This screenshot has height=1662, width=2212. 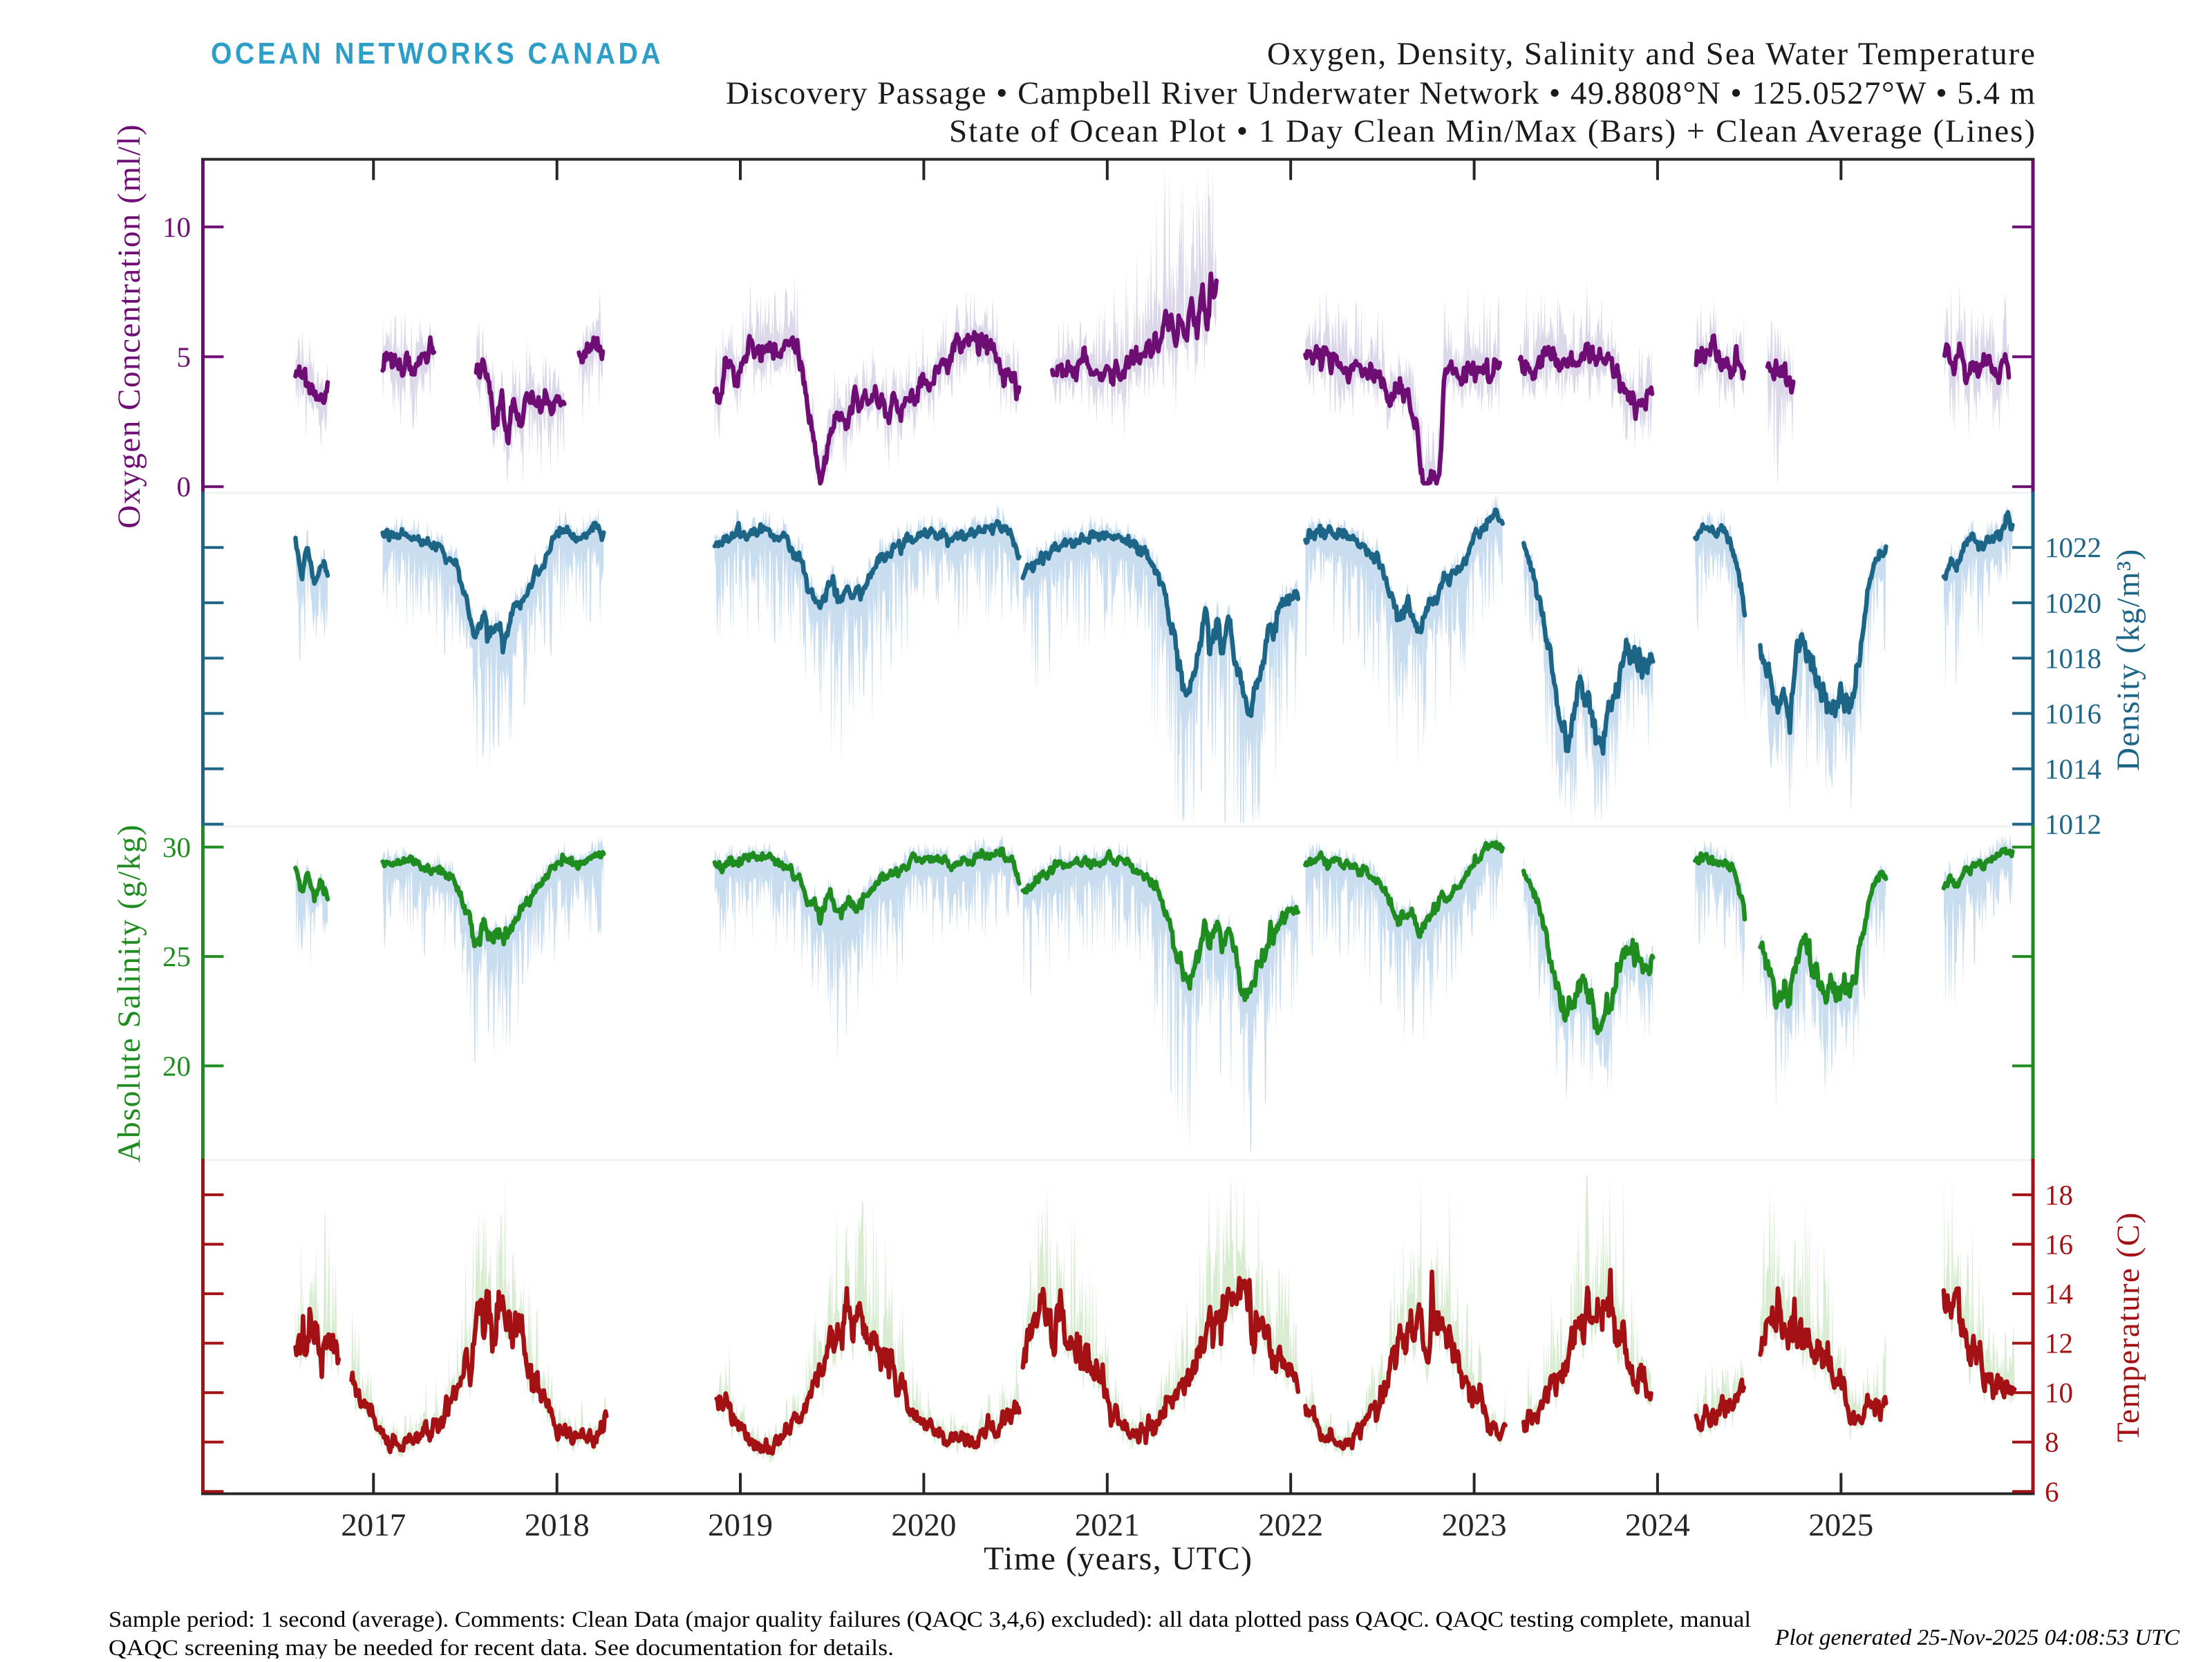 I want to click on svg-text: 2024, so click(x=1657, y=1525).